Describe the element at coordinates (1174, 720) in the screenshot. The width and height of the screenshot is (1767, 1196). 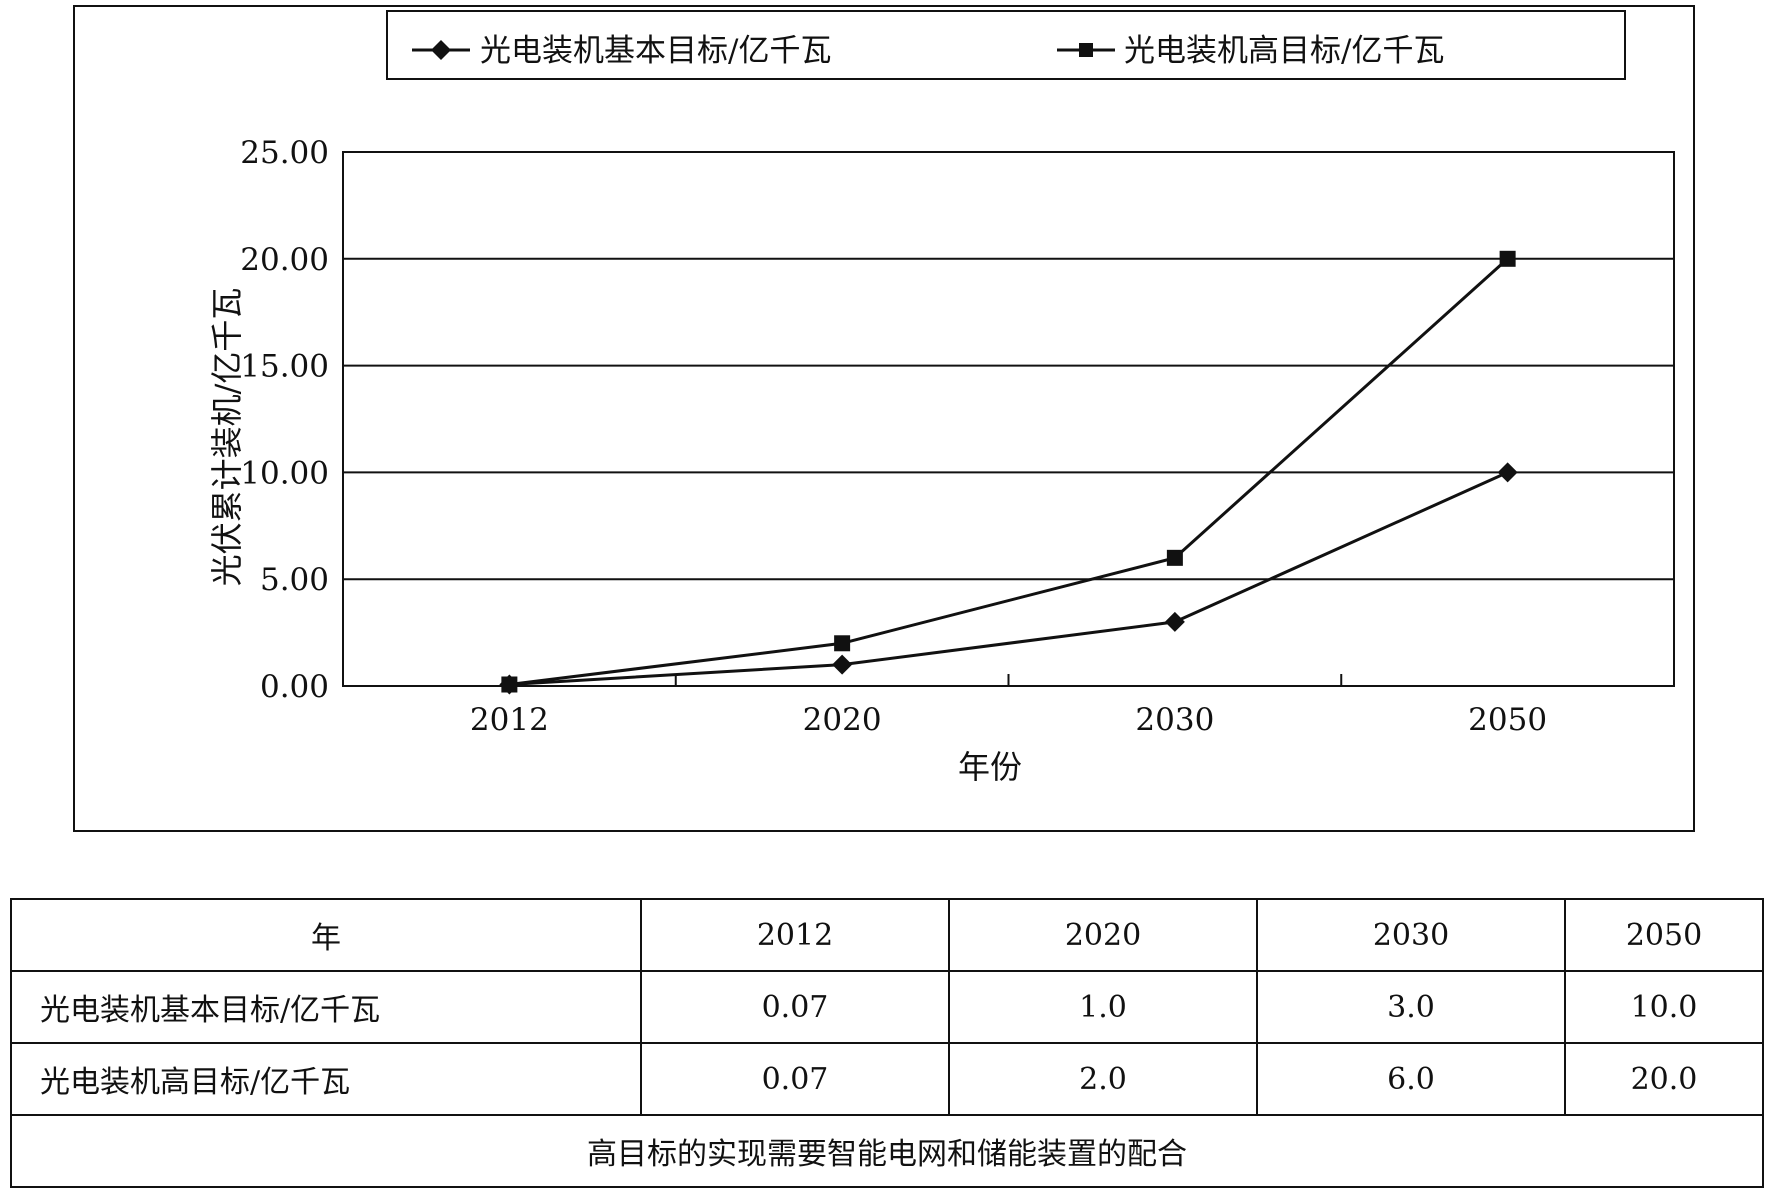
I see `x-tick-label: 2030` at that location.